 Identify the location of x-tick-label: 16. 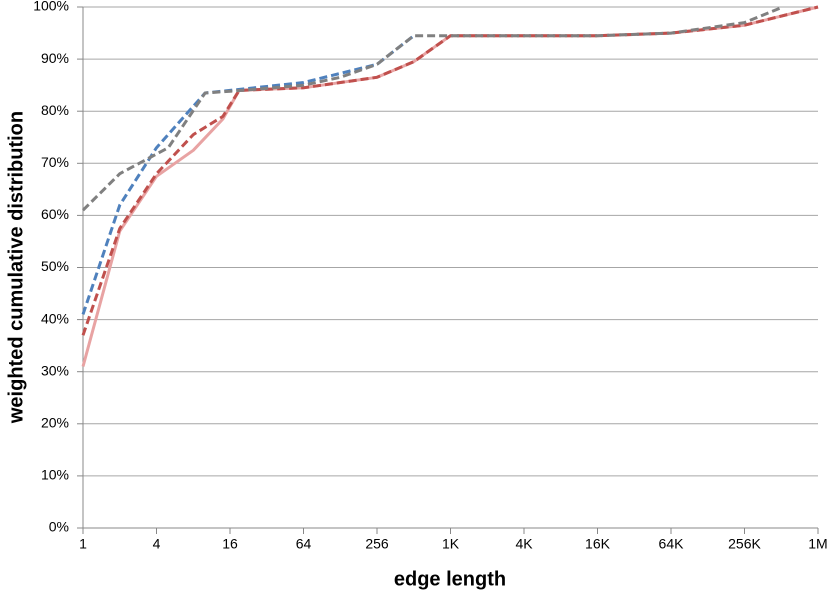
(230, 544).